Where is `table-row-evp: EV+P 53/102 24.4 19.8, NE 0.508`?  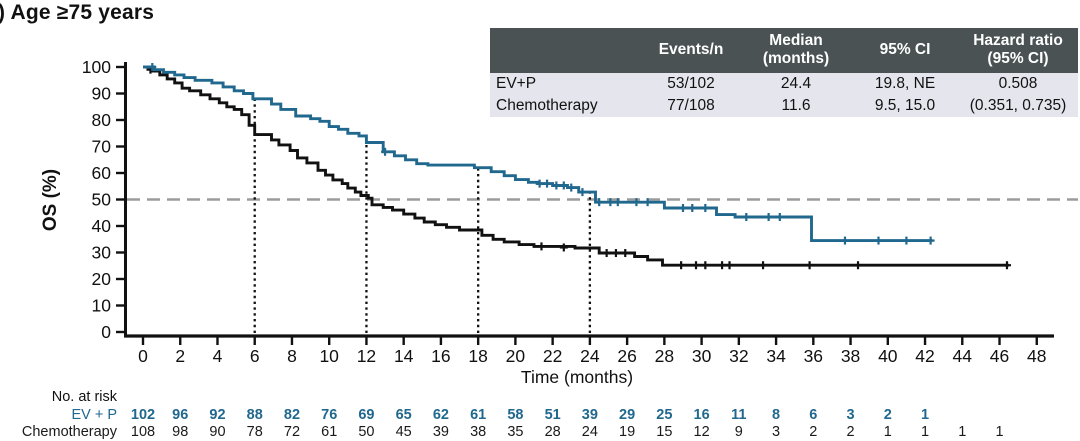 table-row-evp: EV+P 53/102 24.4 19.8, NE 0.508 is located at coordinates (784, 83).